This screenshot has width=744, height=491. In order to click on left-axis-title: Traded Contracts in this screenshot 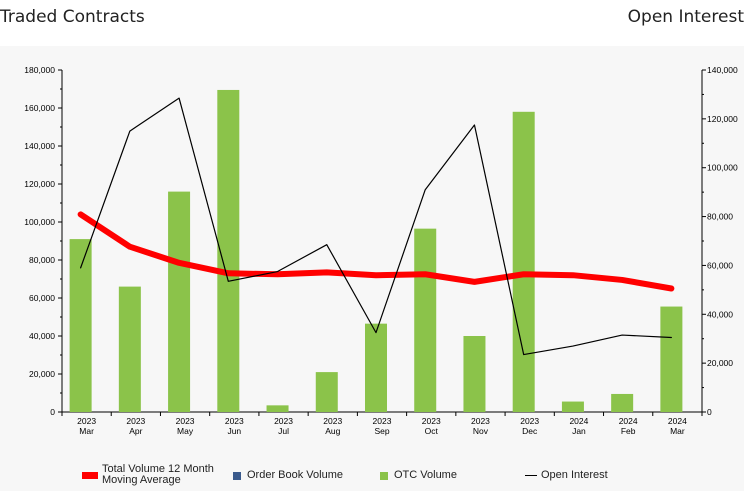, I will do `click(72, 17)`.